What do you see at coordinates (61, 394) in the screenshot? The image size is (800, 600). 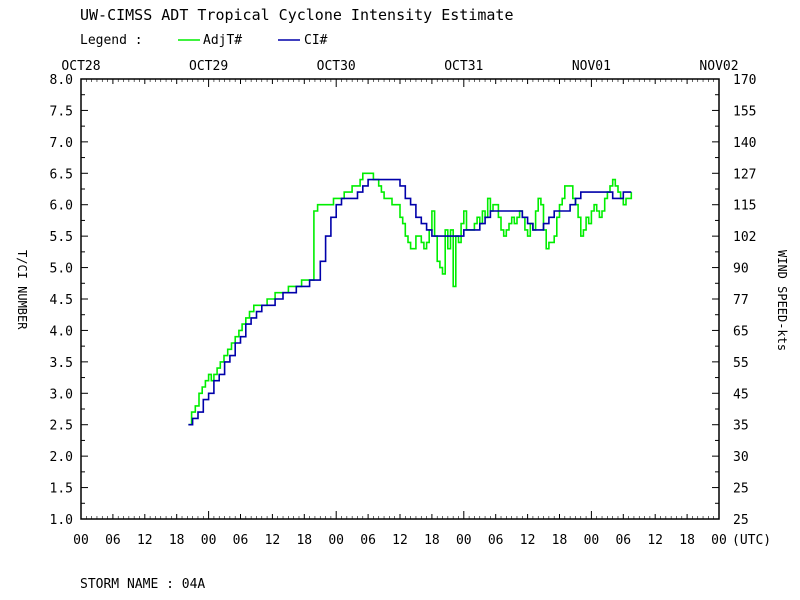 I see `left-tick-label: 3.0` at bounding box center [61, 394].